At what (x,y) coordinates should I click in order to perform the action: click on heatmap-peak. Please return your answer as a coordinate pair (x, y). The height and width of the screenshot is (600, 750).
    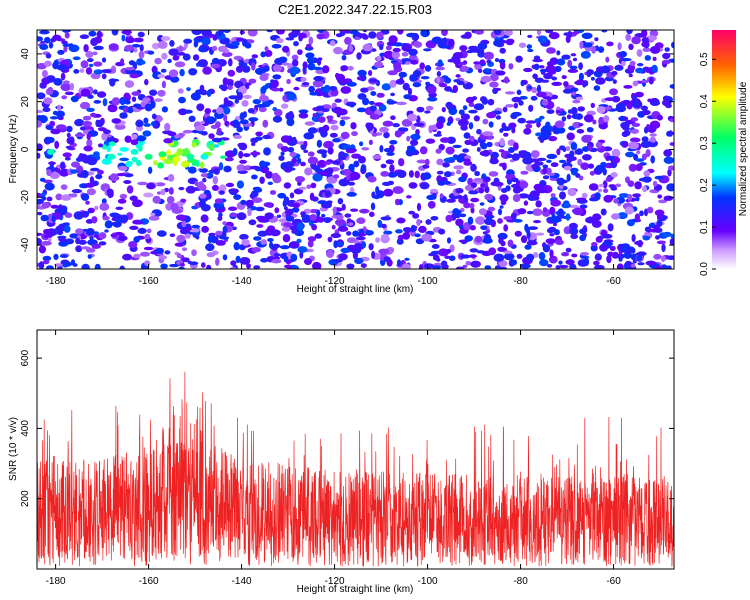
    Looking at the image, I should click on (190, 156).